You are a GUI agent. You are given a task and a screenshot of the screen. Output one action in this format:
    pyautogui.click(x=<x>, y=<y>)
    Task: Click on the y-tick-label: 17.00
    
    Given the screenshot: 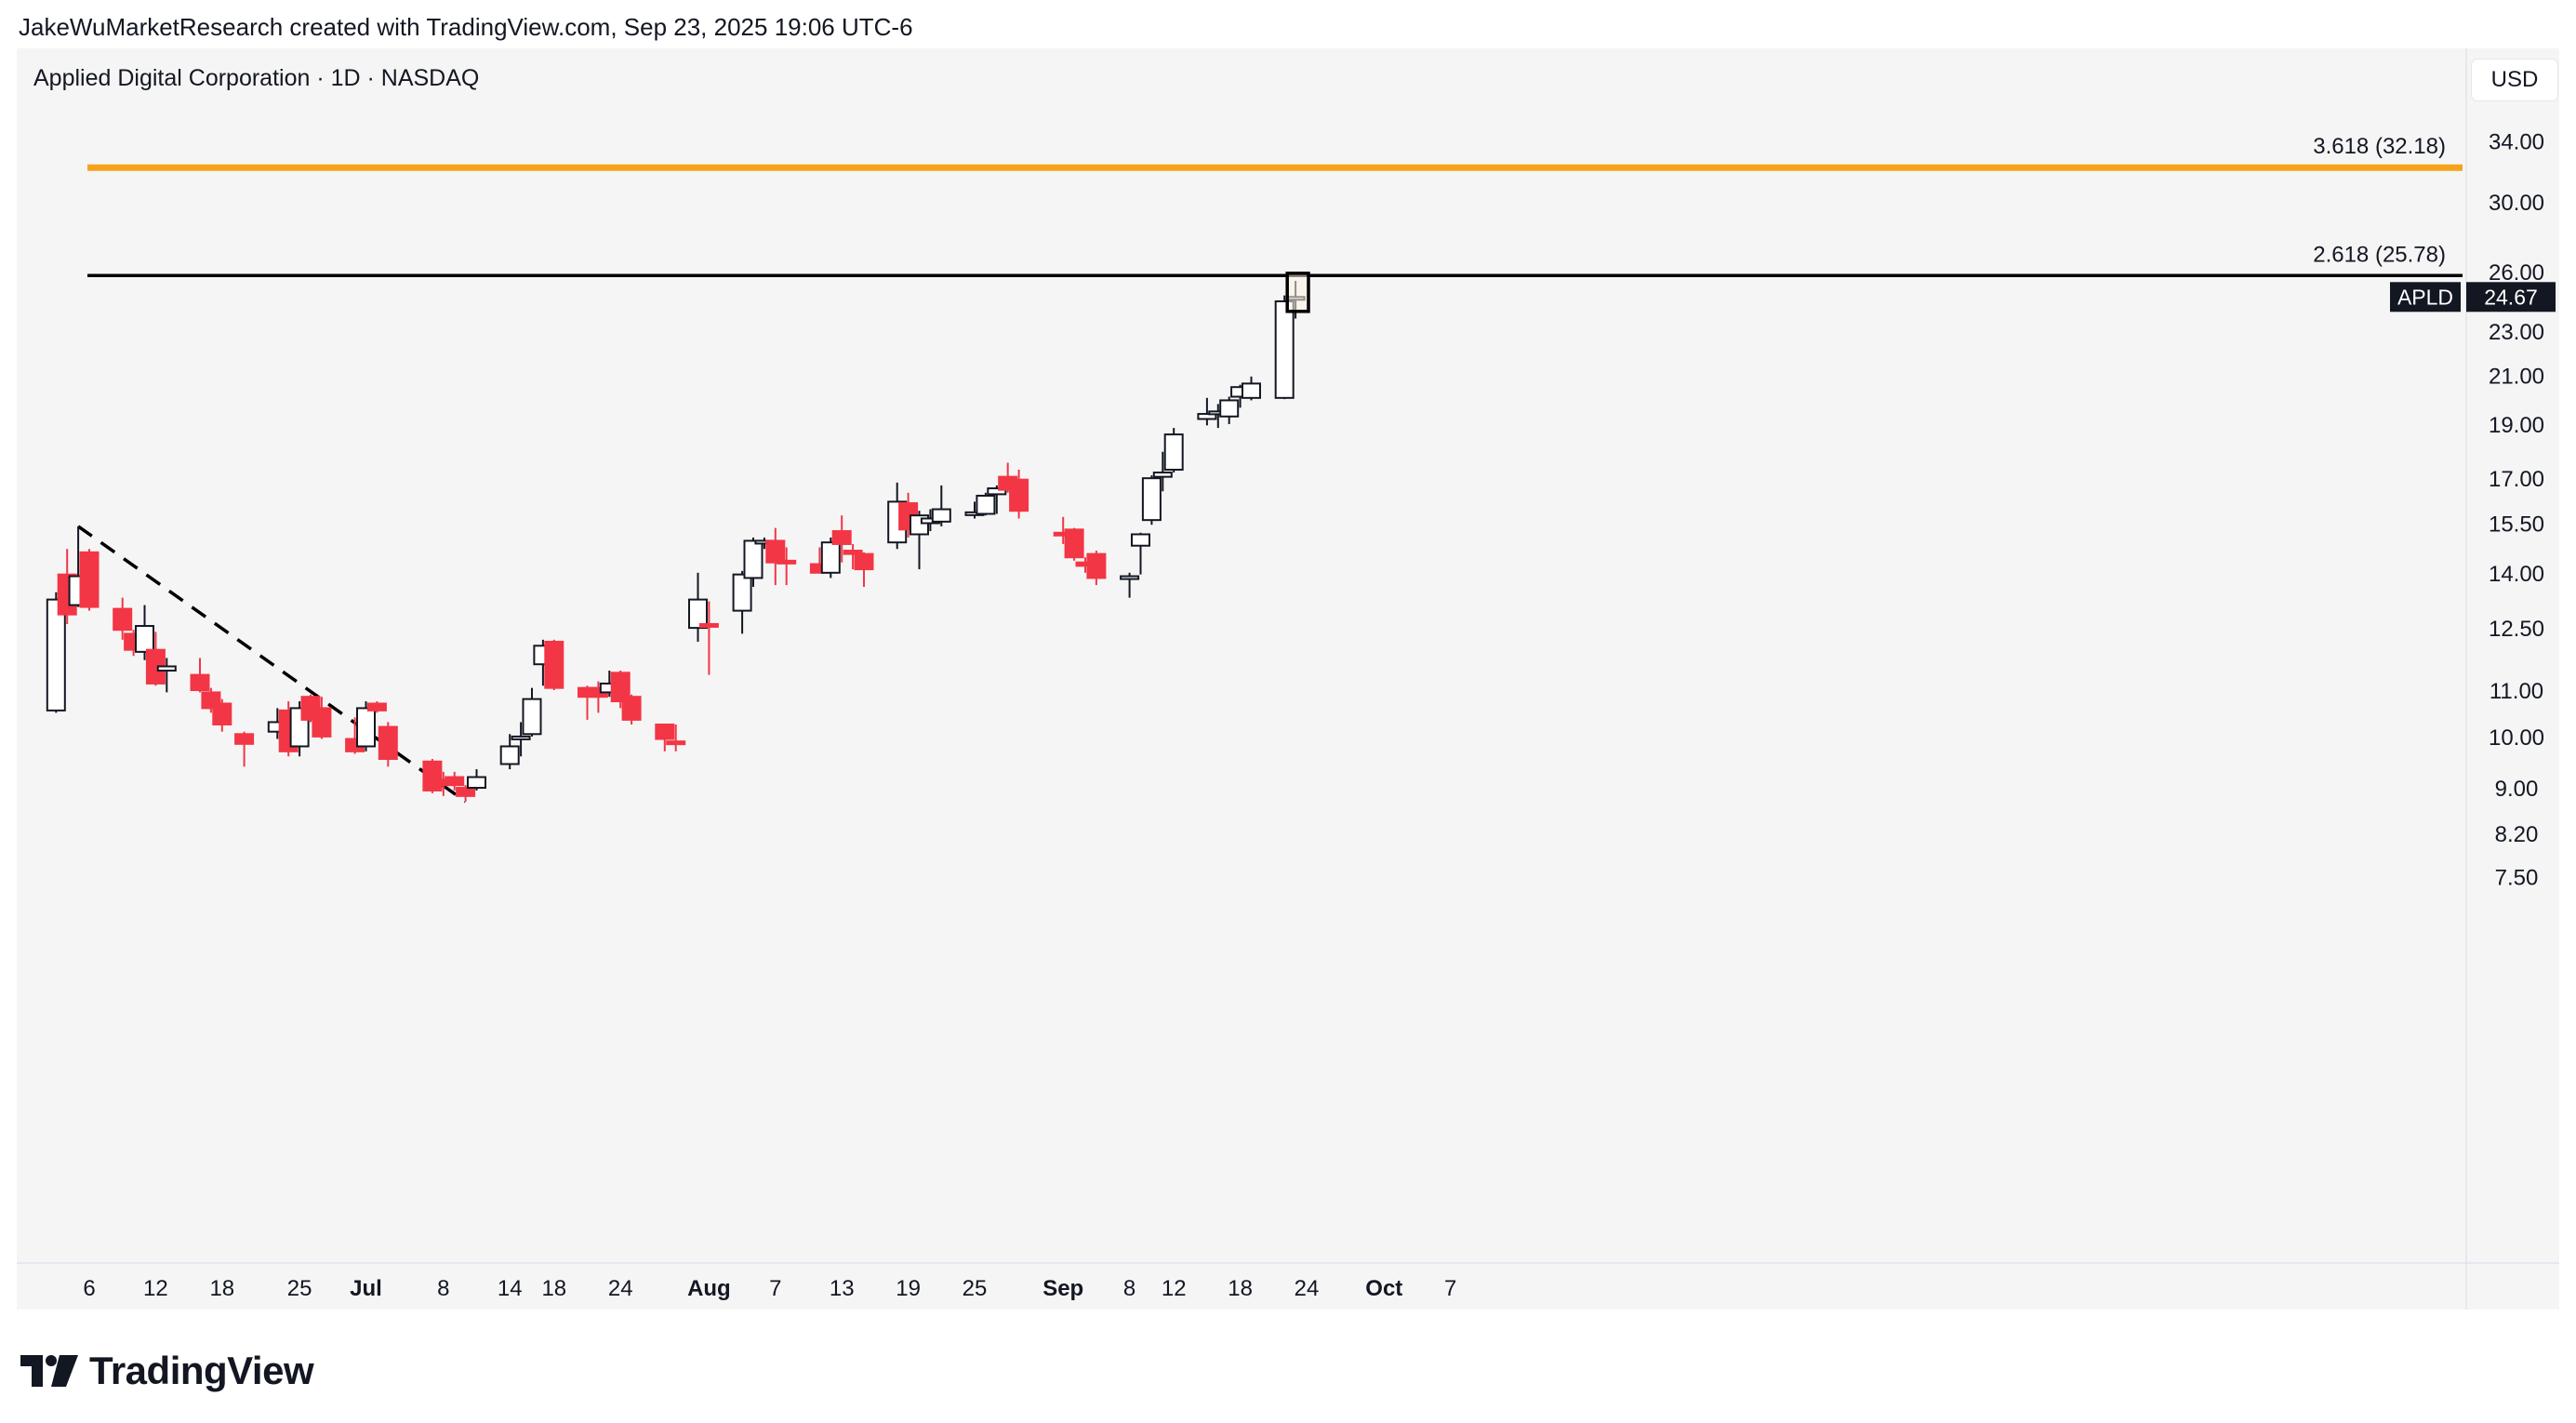 What is the action you would take?
    pyautogui.click(x=2516, y=480)
    